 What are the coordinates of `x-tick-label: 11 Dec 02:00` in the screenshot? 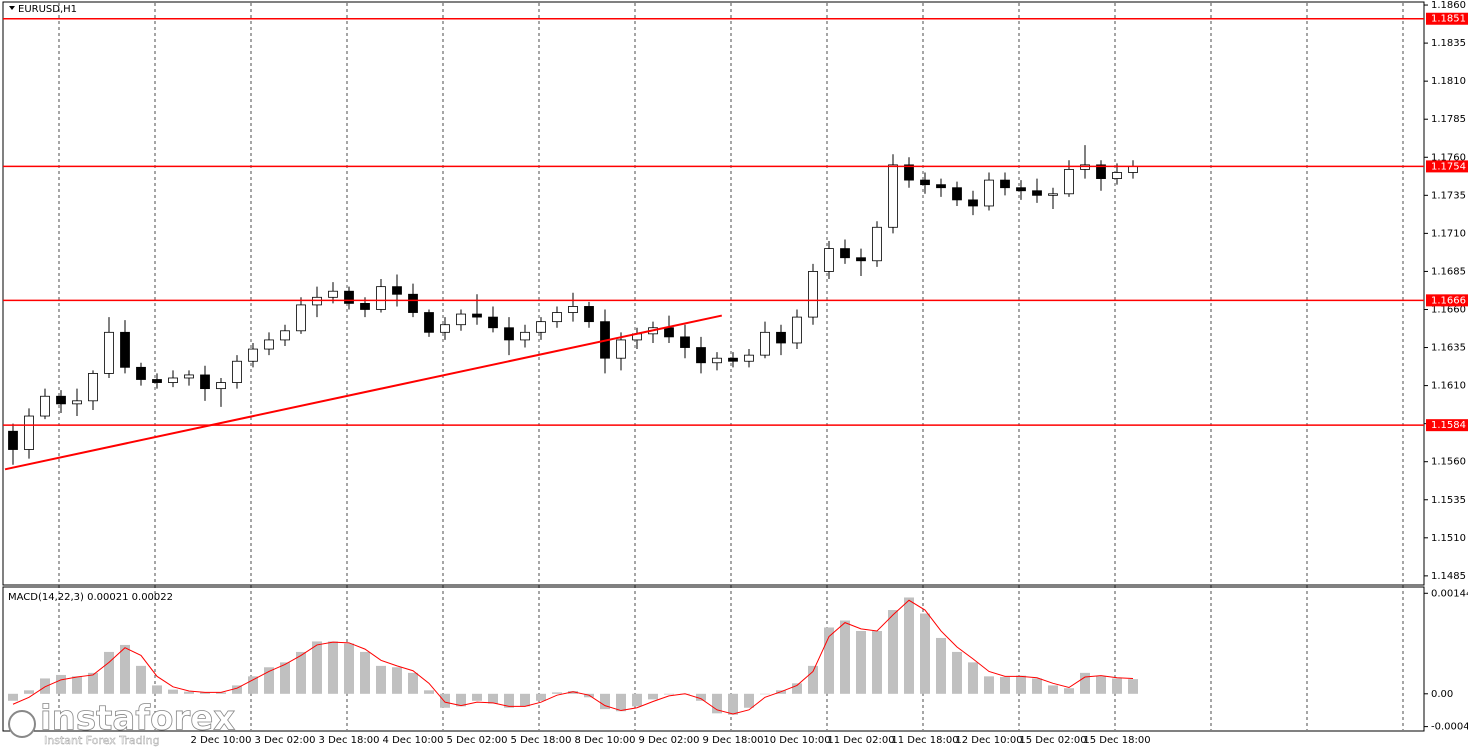 It's located at (860, 740).